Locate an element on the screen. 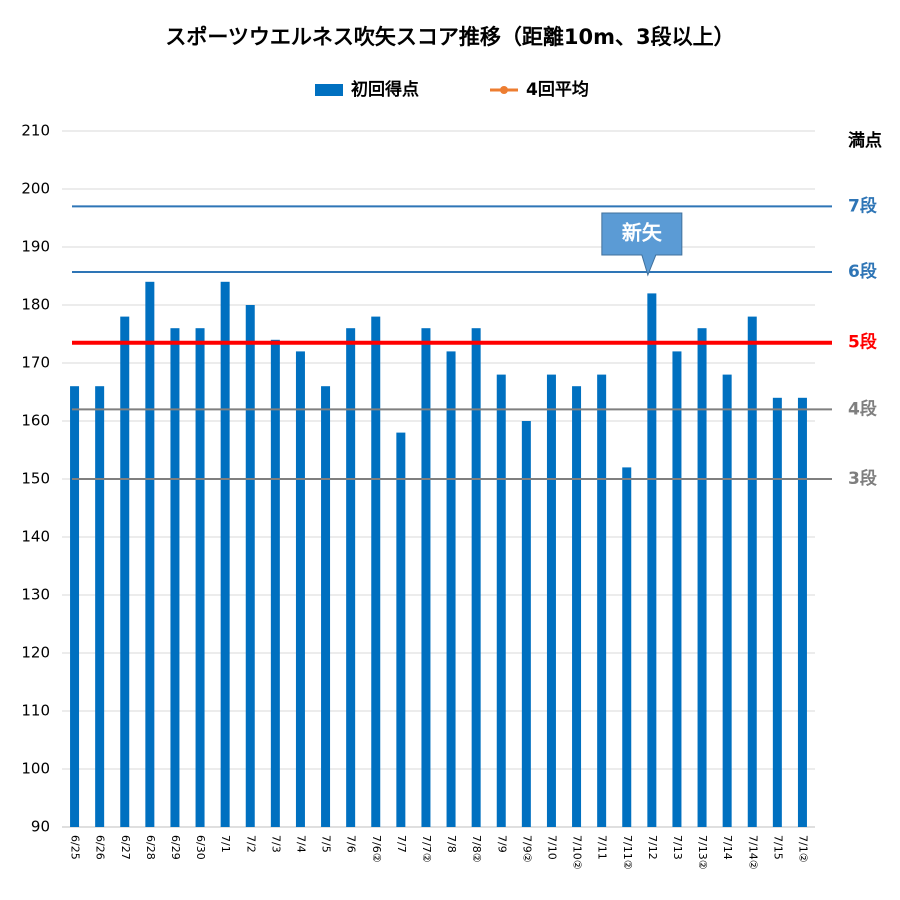  x-tick-label: 7/6 is located at coordinates (351, 844).